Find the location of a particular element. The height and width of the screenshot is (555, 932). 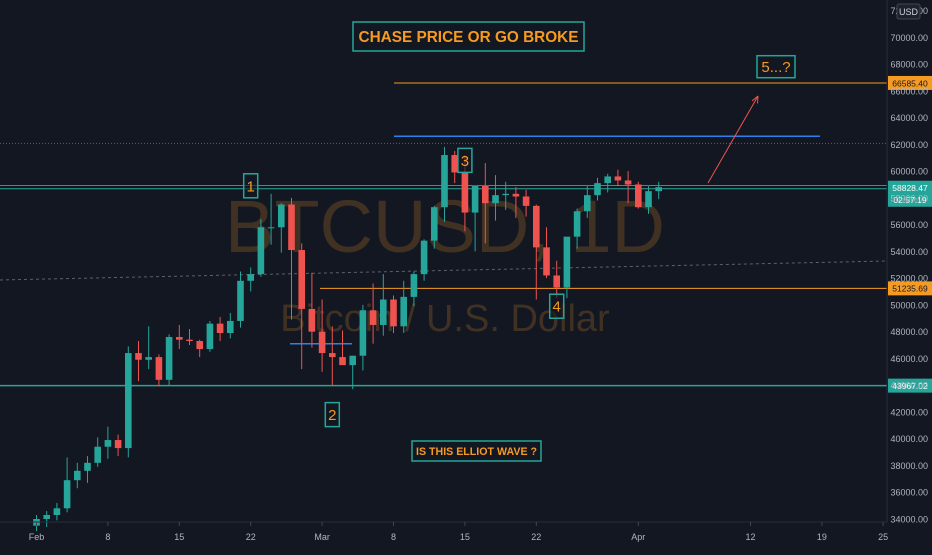

question-box is located at coordinates (476, 451).